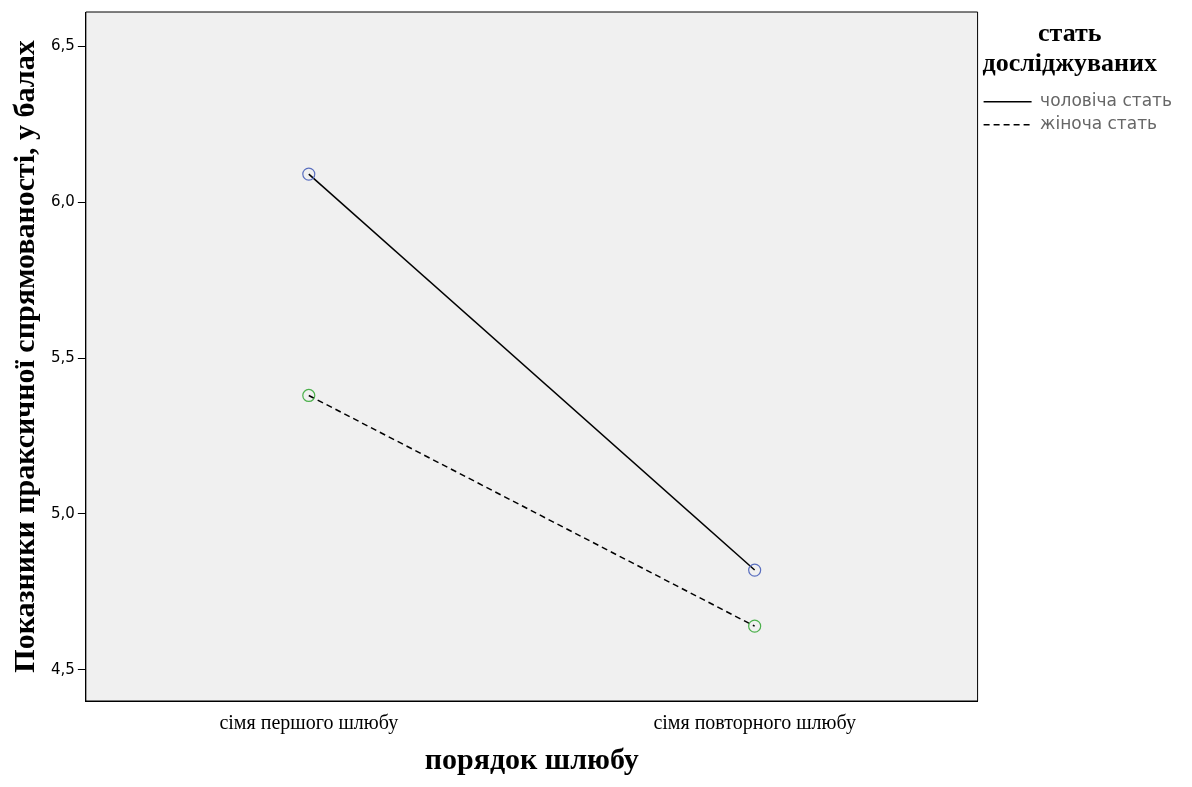 This screenshot has height=787, width=1192. I want to click on legend-label: жіноча стать, so click(1099, 123).